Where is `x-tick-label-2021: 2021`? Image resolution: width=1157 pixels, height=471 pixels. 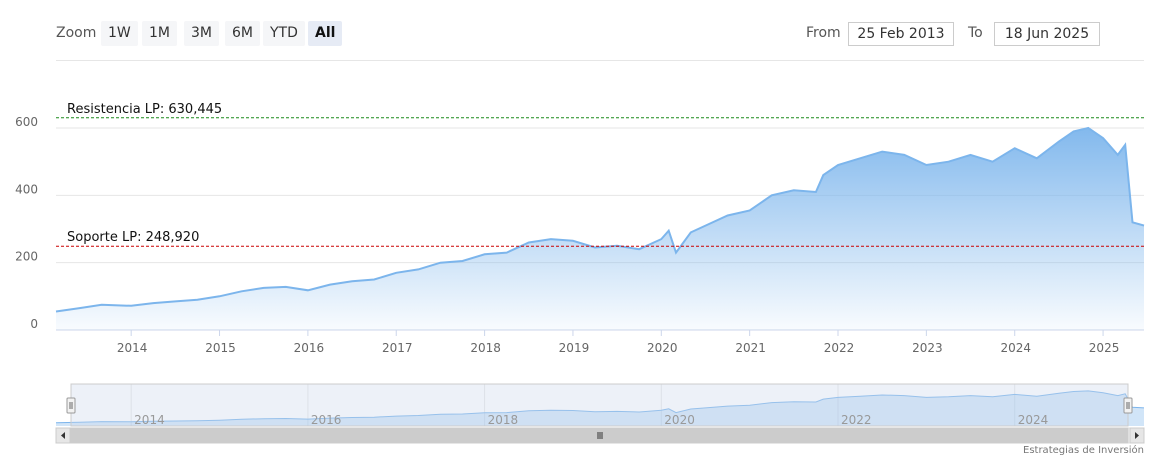 x-tick-label-2021: 2021 is located at coordinates (750, 348).